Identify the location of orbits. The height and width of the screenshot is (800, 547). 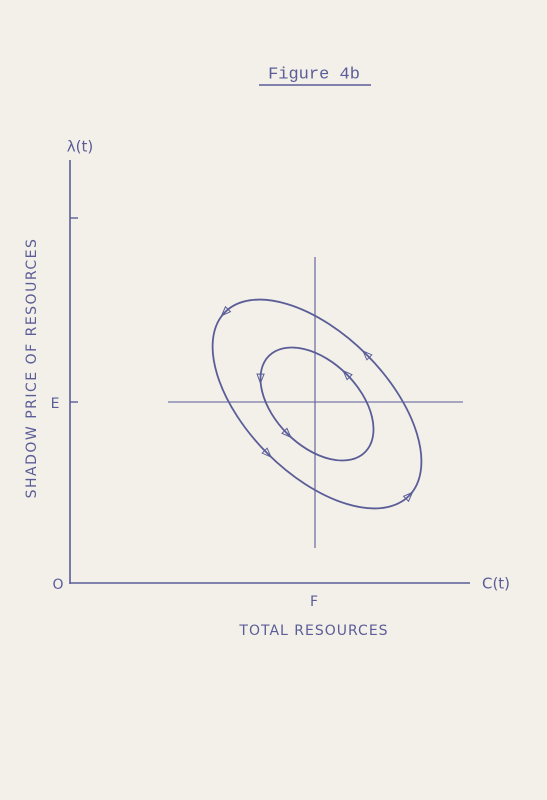
(317, 404).